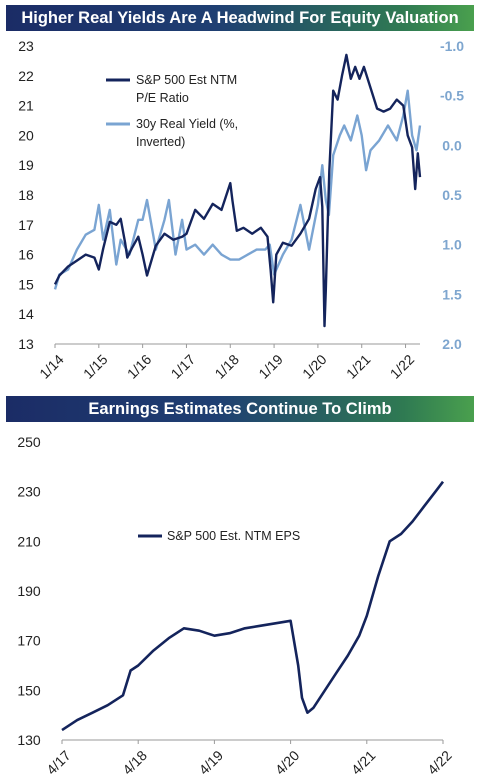 The width and height of the screenshot is (480, 780). Describe the element at coordinates (452, 245) in the screenshot. I see `right-y-tick-label: 1.0` at that location.